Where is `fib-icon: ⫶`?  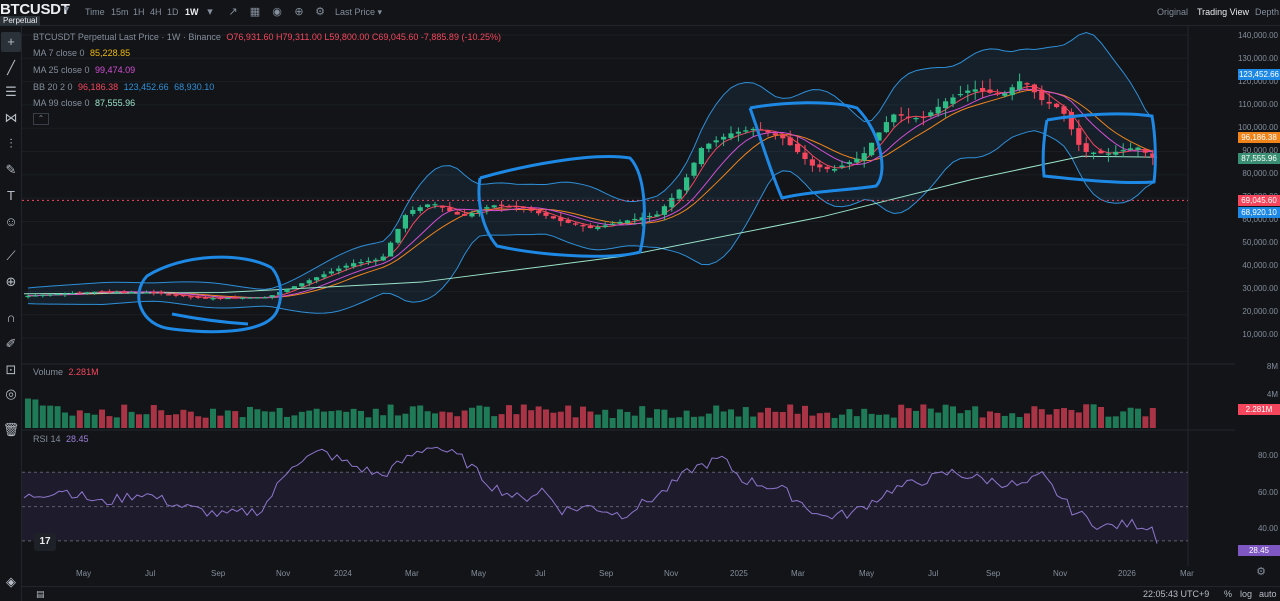 fib-icon: ⫶ is located at coordinates (11, 143).